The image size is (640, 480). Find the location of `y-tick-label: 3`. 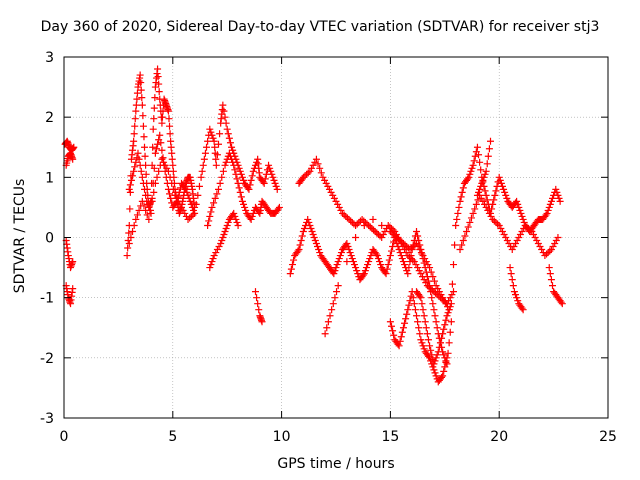

y-tick-label: 3 is located at coordinates (49, 58).